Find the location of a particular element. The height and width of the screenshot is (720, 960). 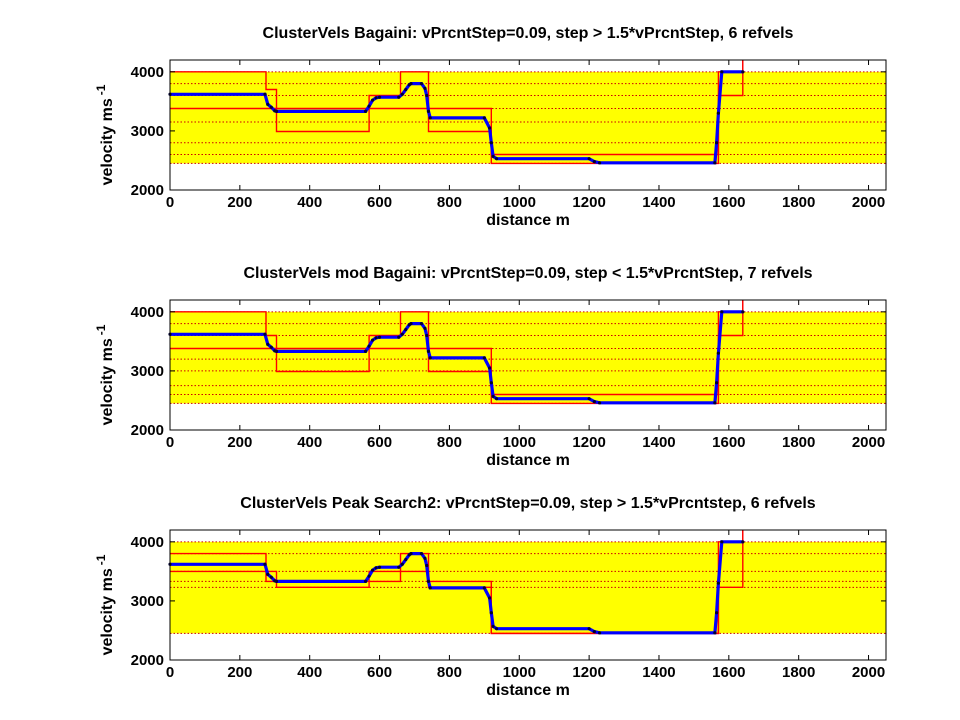

y-axis-label-text: velocity ms is located at coordinates (107, 381).